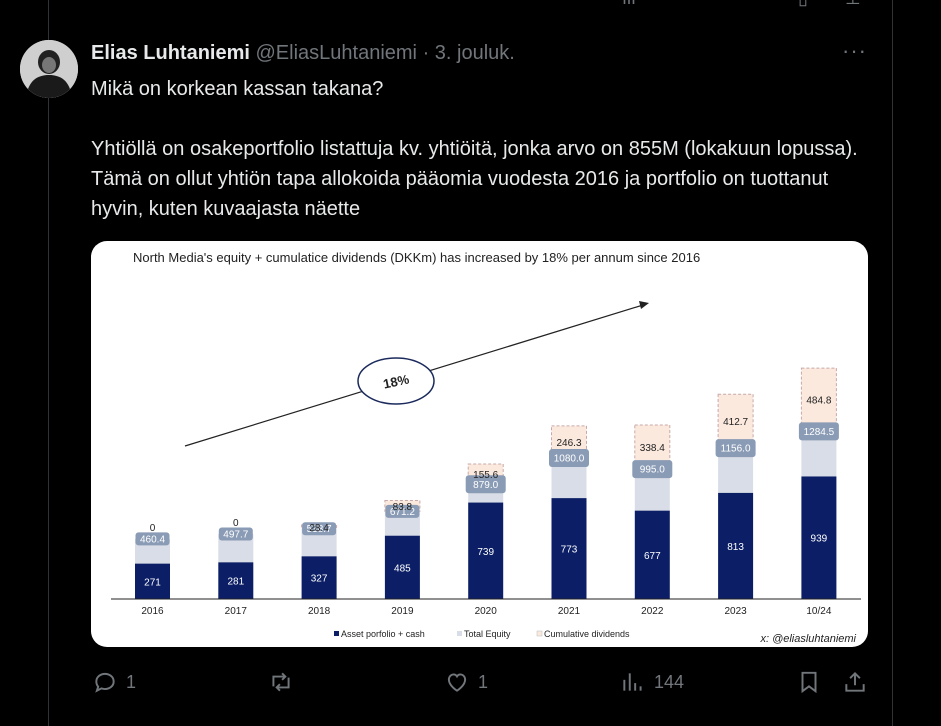 This screenshot has height=726, width=941. I want to click on x-tick-label: 2021, so click(569, 611).